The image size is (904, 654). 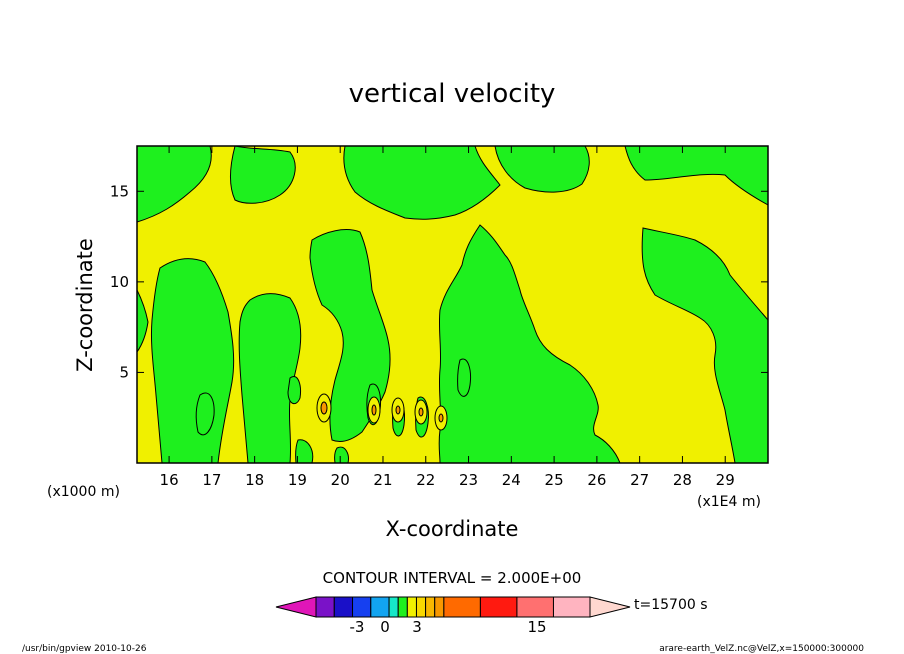 What do you see at coordinates (452, 529) in the screenshot?
I see `x-axis-label: X-coordinate` at bounding box center [452, 529].